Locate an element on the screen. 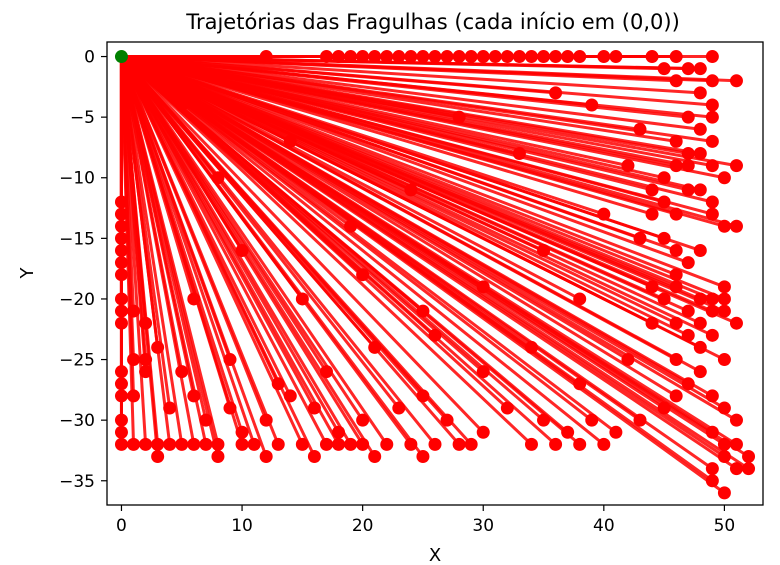  x-tick-label: 20 is located at coordinates (363, 526).